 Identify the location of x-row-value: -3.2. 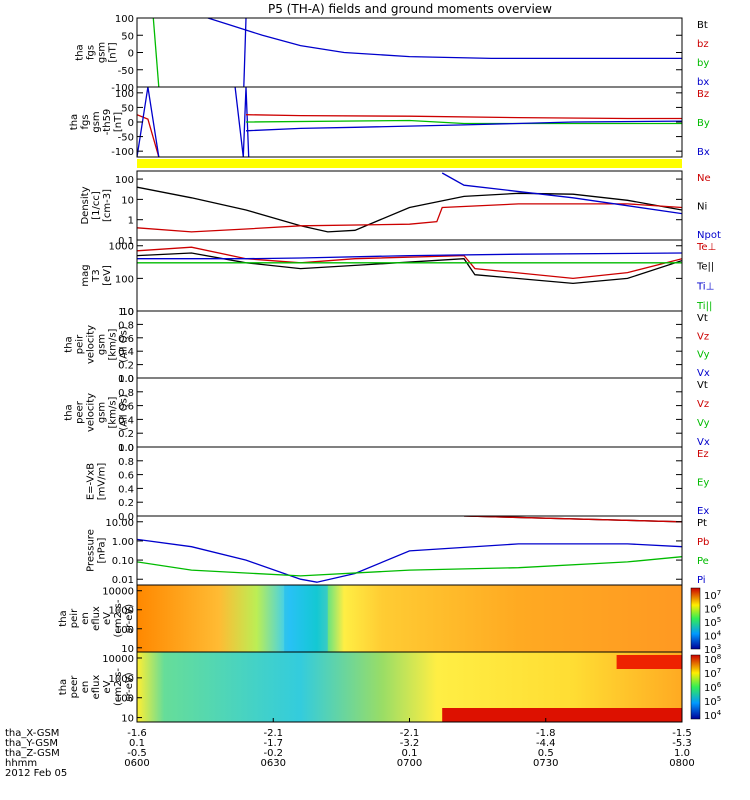
(410, 743).